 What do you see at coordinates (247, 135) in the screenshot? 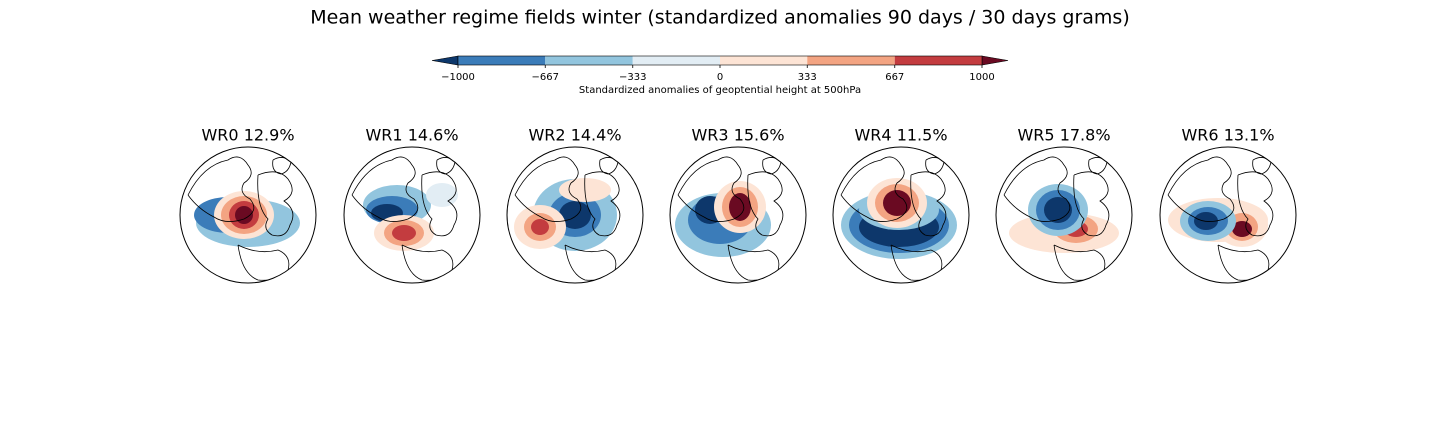
I see `panel-title: WR0 12.9%` at bounding box center [247, 135].